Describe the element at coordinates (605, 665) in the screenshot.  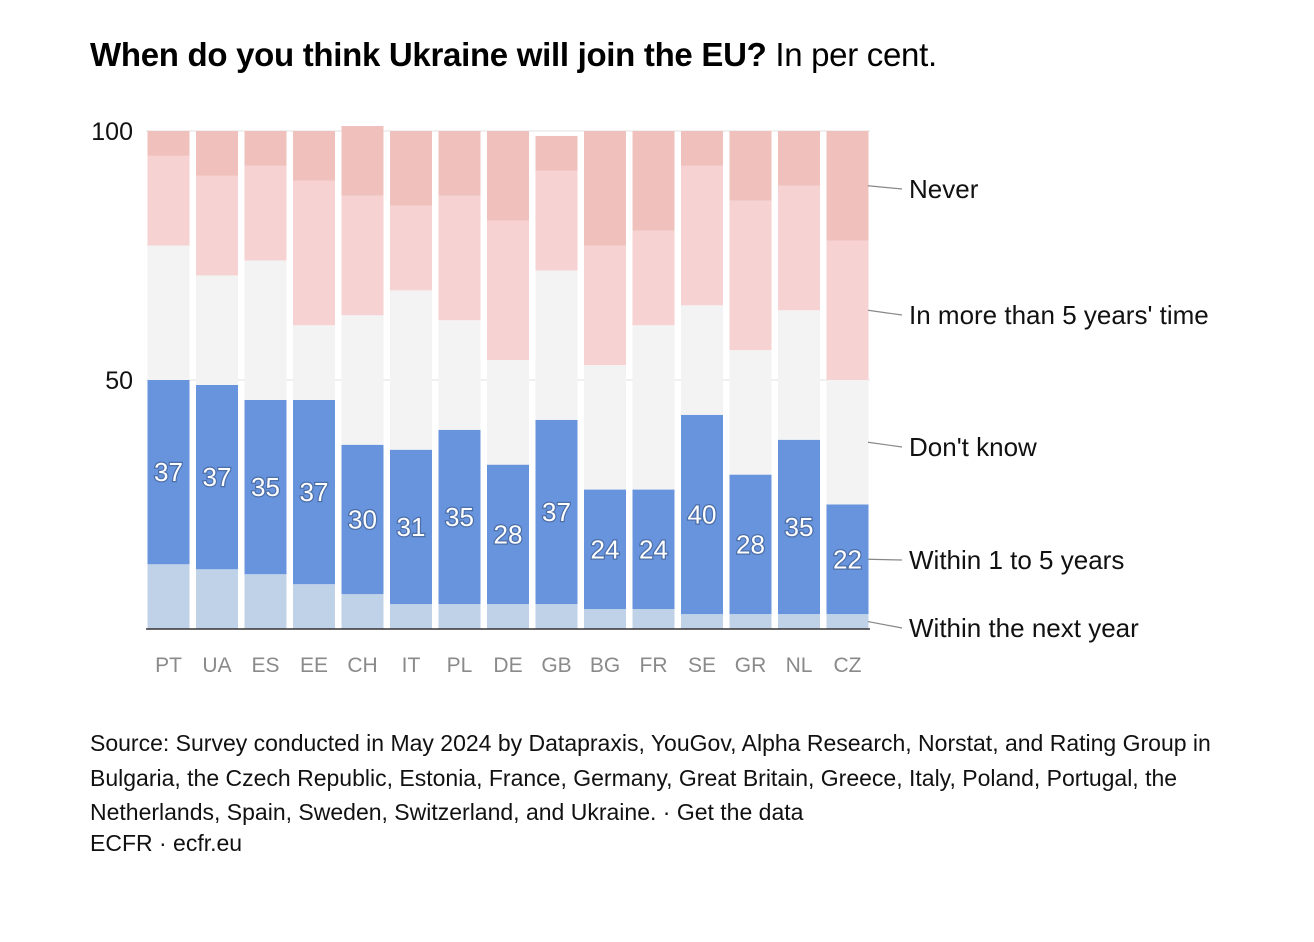
I see `x-tick-label-bg: BG` at that location.